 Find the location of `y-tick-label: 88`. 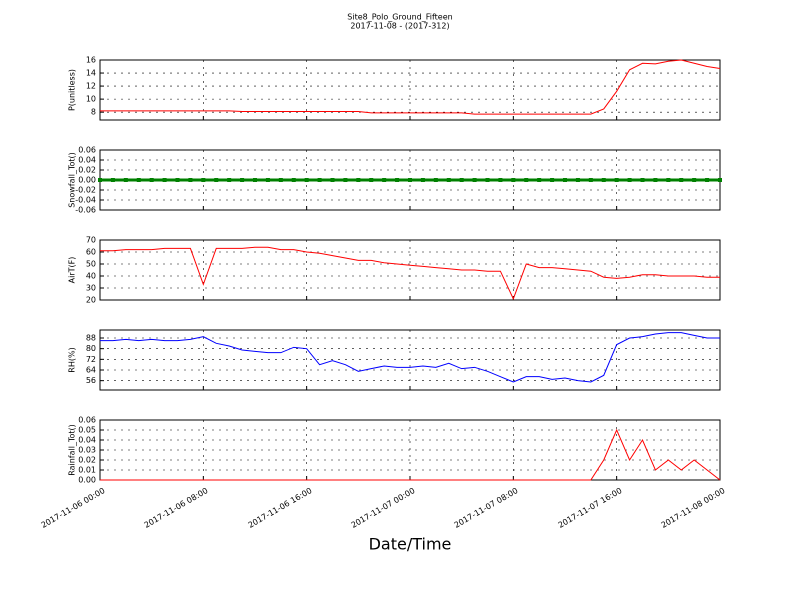

y-tick-label: 88 is located at coordinates (91, 338).